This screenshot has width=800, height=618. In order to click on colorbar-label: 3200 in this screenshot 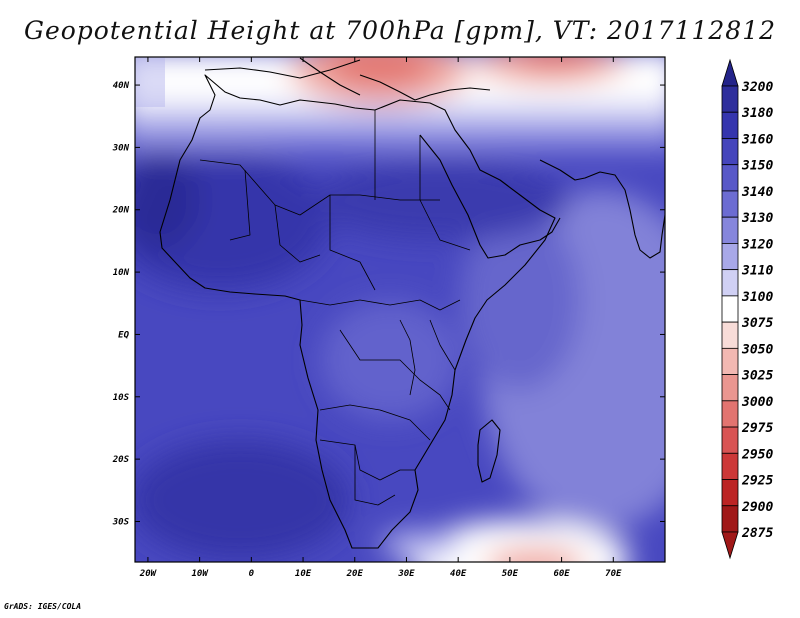, I will do `click(757, 87)`.